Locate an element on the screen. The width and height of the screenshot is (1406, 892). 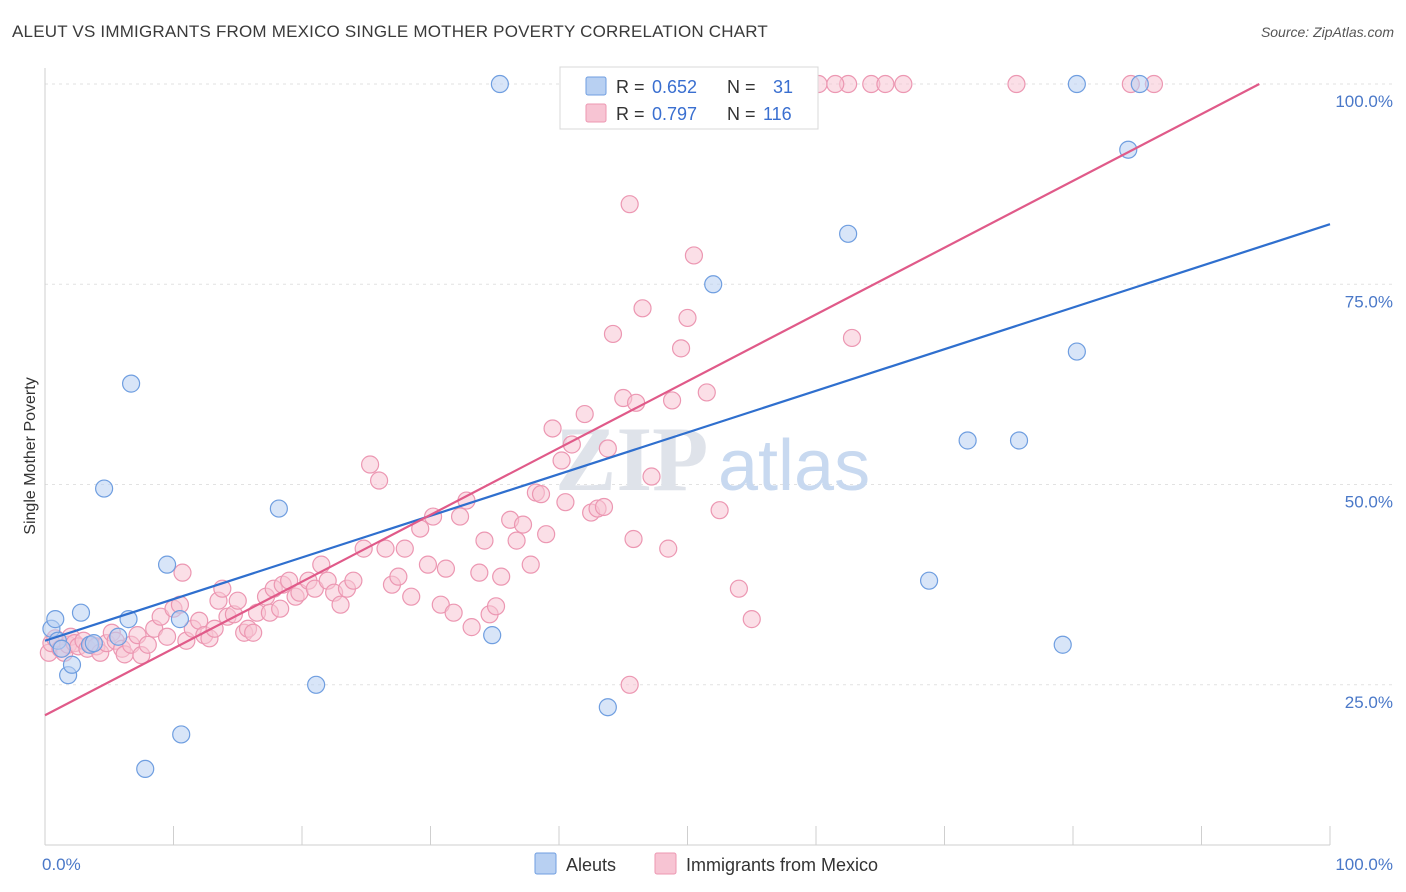
y-axis-title: Single Mother Poverty is located at coordinates (30, 455).